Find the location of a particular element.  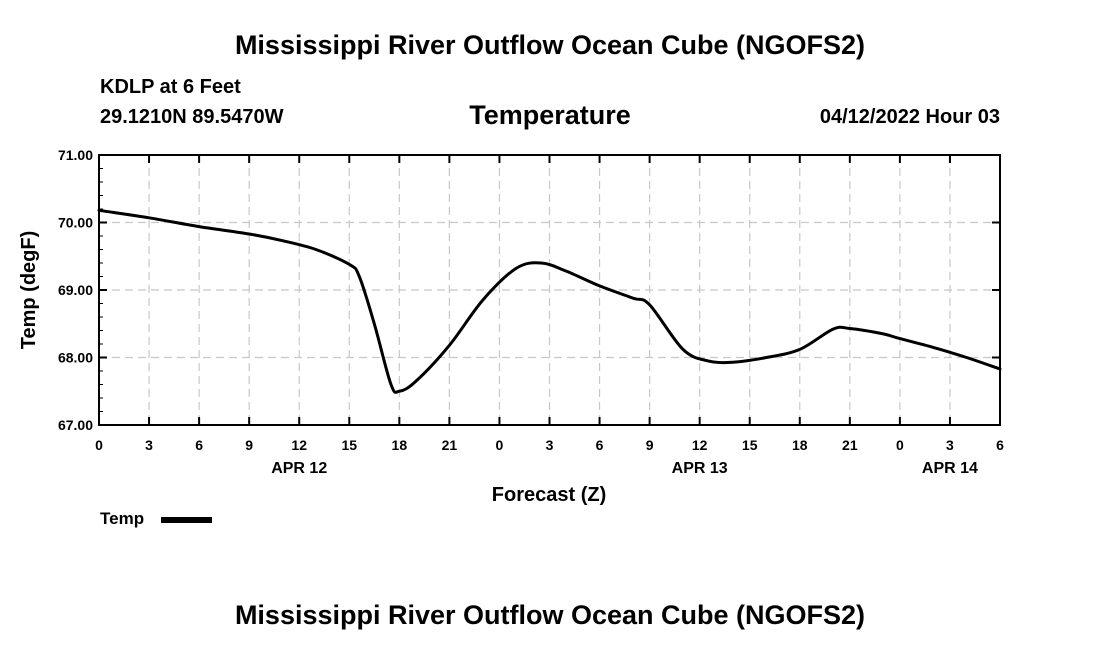

y-tick-label: 71.00 is located at coordinates (75, 155).